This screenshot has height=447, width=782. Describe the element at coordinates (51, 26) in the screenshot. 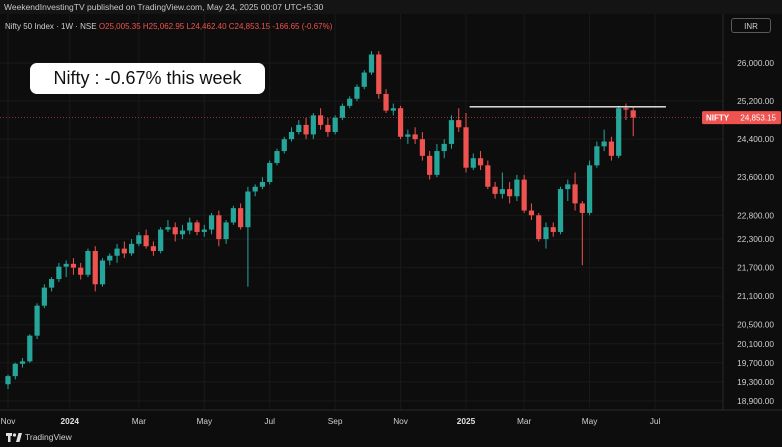

I see `symbol-label: Nifty 50 Index · 1W · NSE` at that location.